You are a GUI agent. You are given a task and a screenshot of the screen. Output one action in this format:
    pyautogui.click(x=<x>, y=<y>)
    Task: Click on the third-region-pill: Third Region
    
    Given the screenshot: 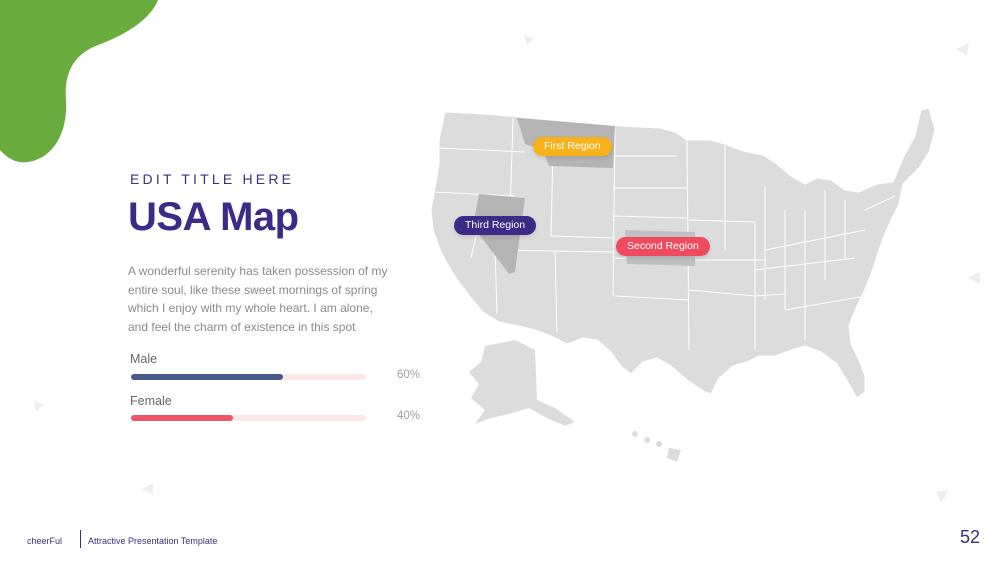 What is the action you would take?
    pyautogui.click(x=495, y=225)
    